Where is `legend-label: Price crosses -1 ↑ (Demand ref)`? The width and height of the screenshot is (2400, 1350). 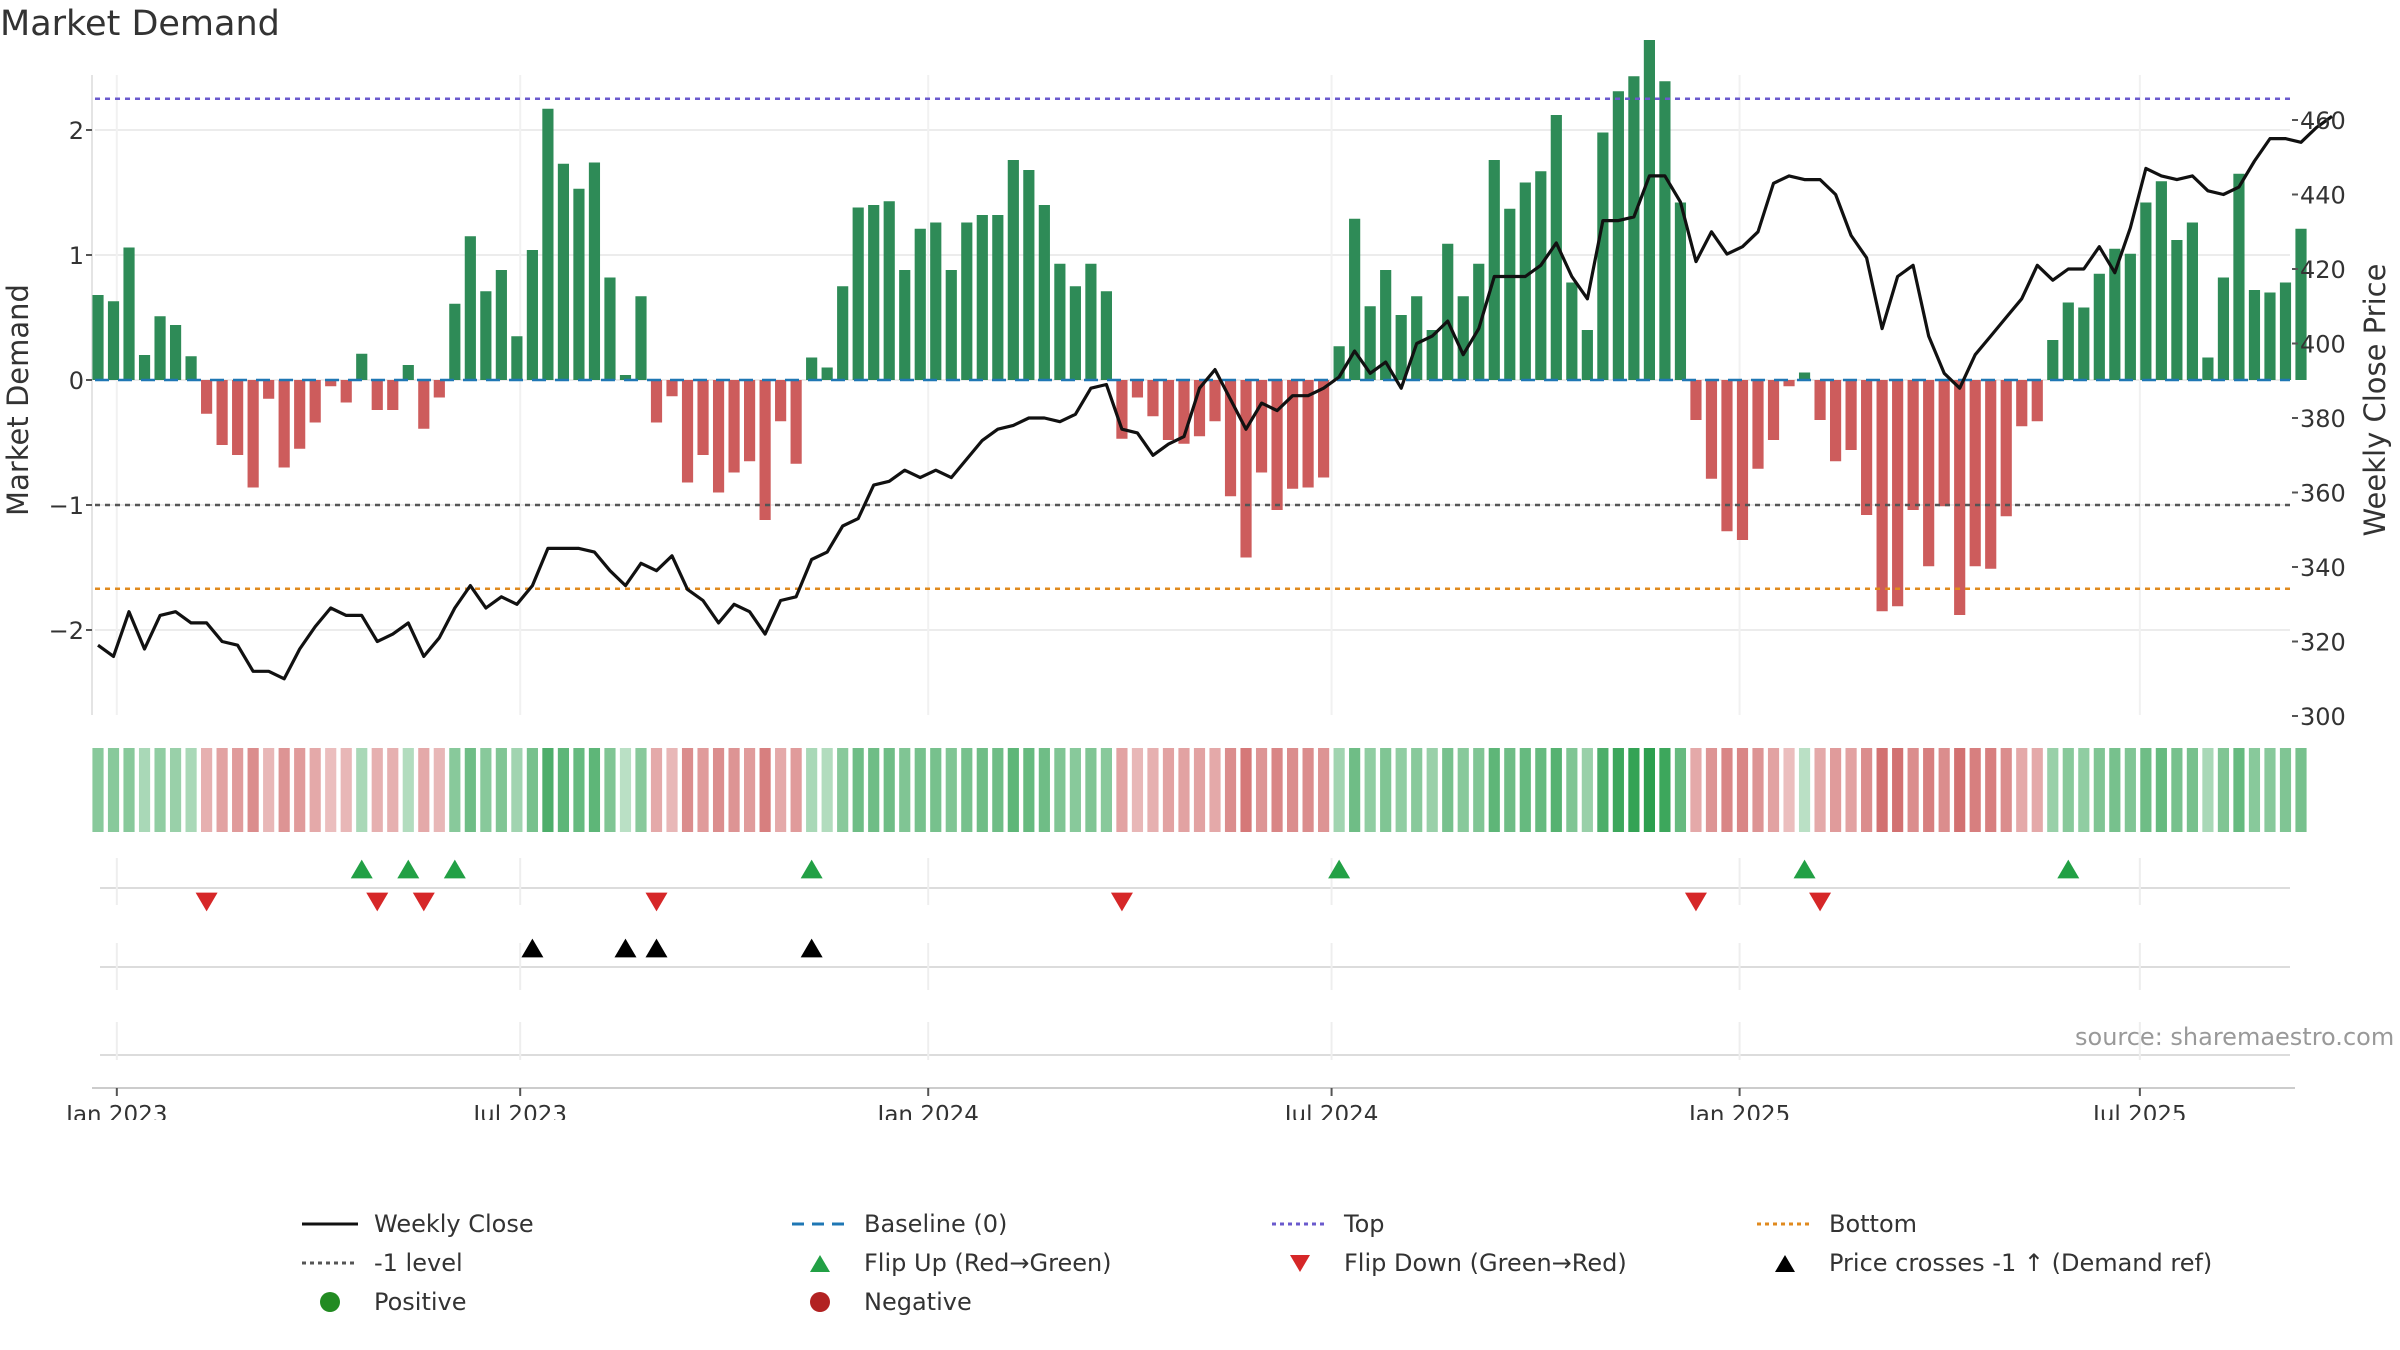 legend-label: Price crosses -1 ↑ (Demand ref) is located at coordinates (2021, 1263).